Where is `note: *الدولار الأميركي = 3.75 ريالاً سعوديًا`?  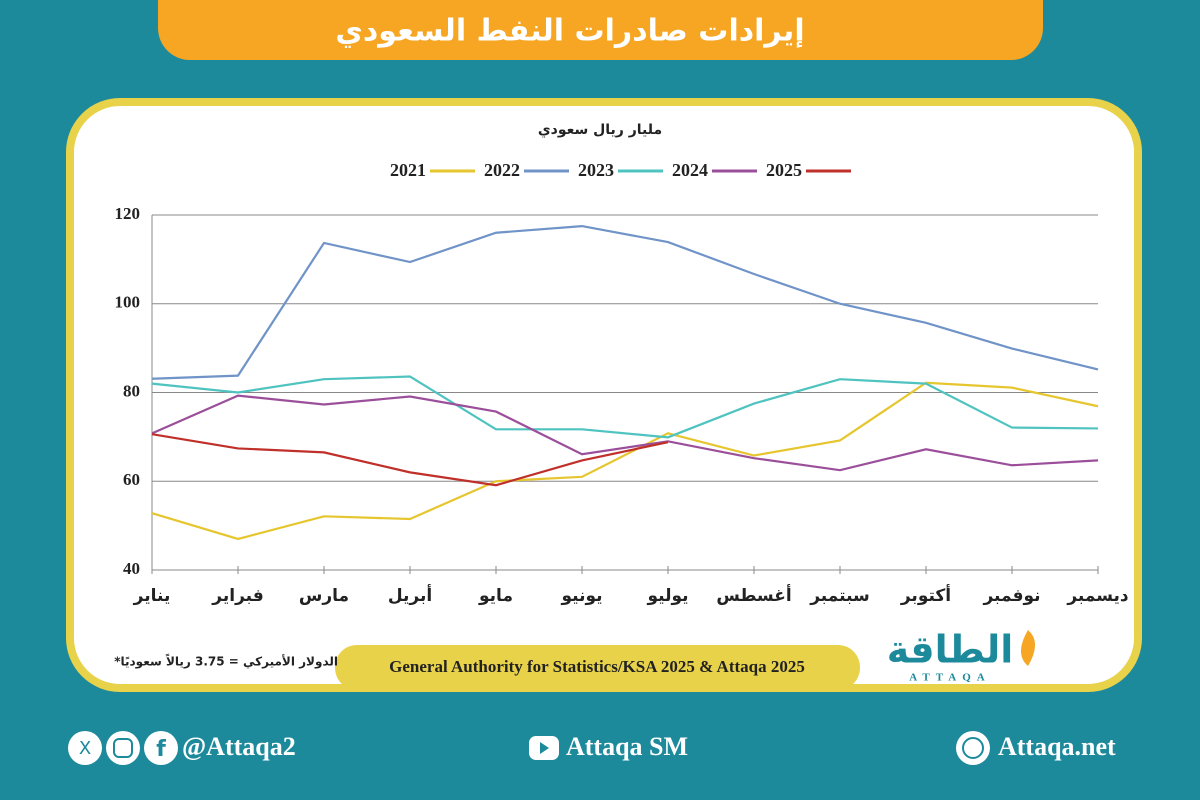
note: *الدولار الأميركي = 3.75 ريالاً سعوديًا is located at coordinates (226, 662).